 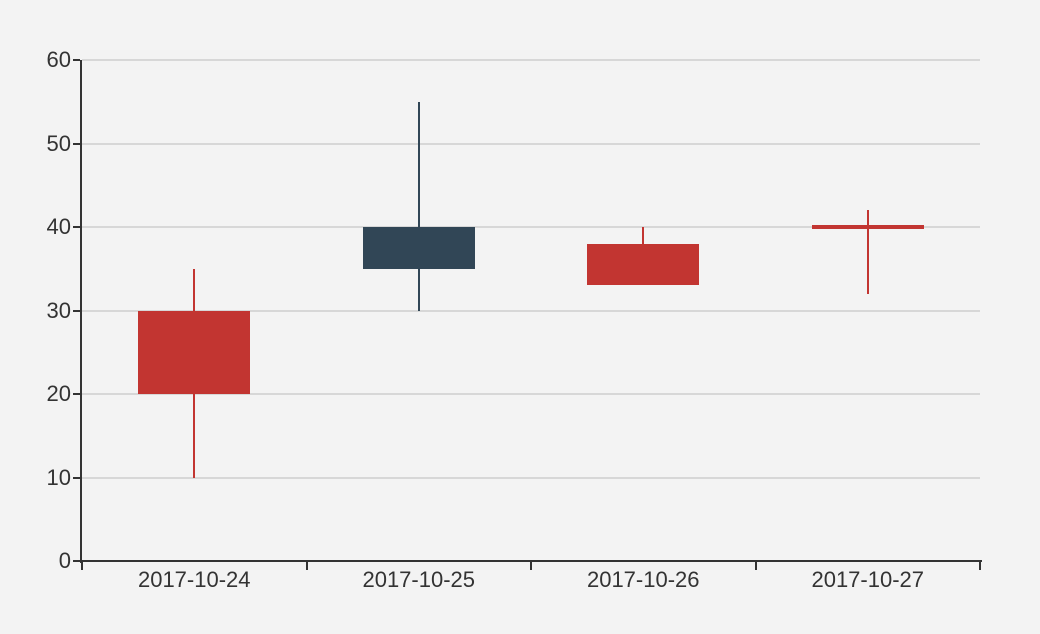 What do you see at coordinates (194, 579) in the screenshot?
I see `x-axis-tick-label: 2017-10-24` at bounding box center [194, 579].